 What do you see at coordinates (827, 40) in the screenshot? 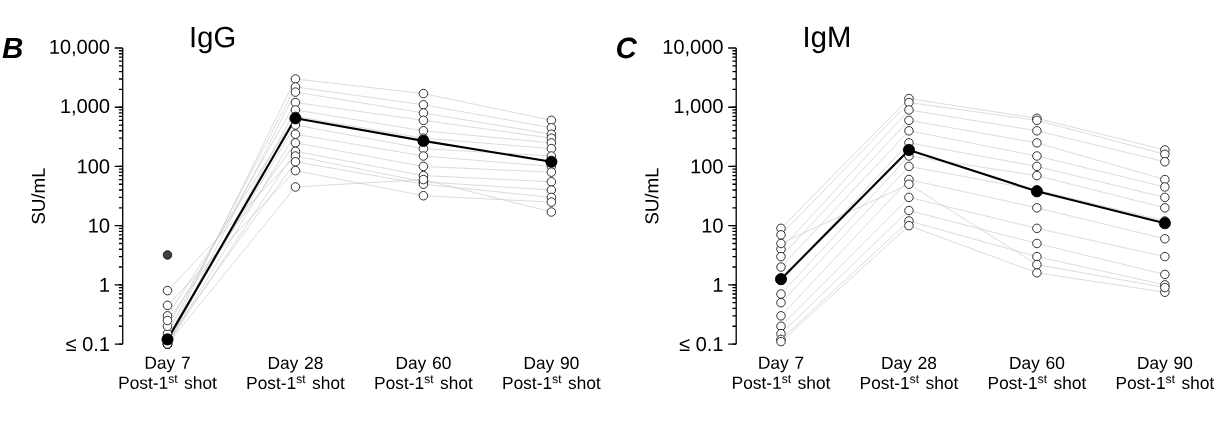
I see `chart-title: IgM` at bounding box center [827, 40].